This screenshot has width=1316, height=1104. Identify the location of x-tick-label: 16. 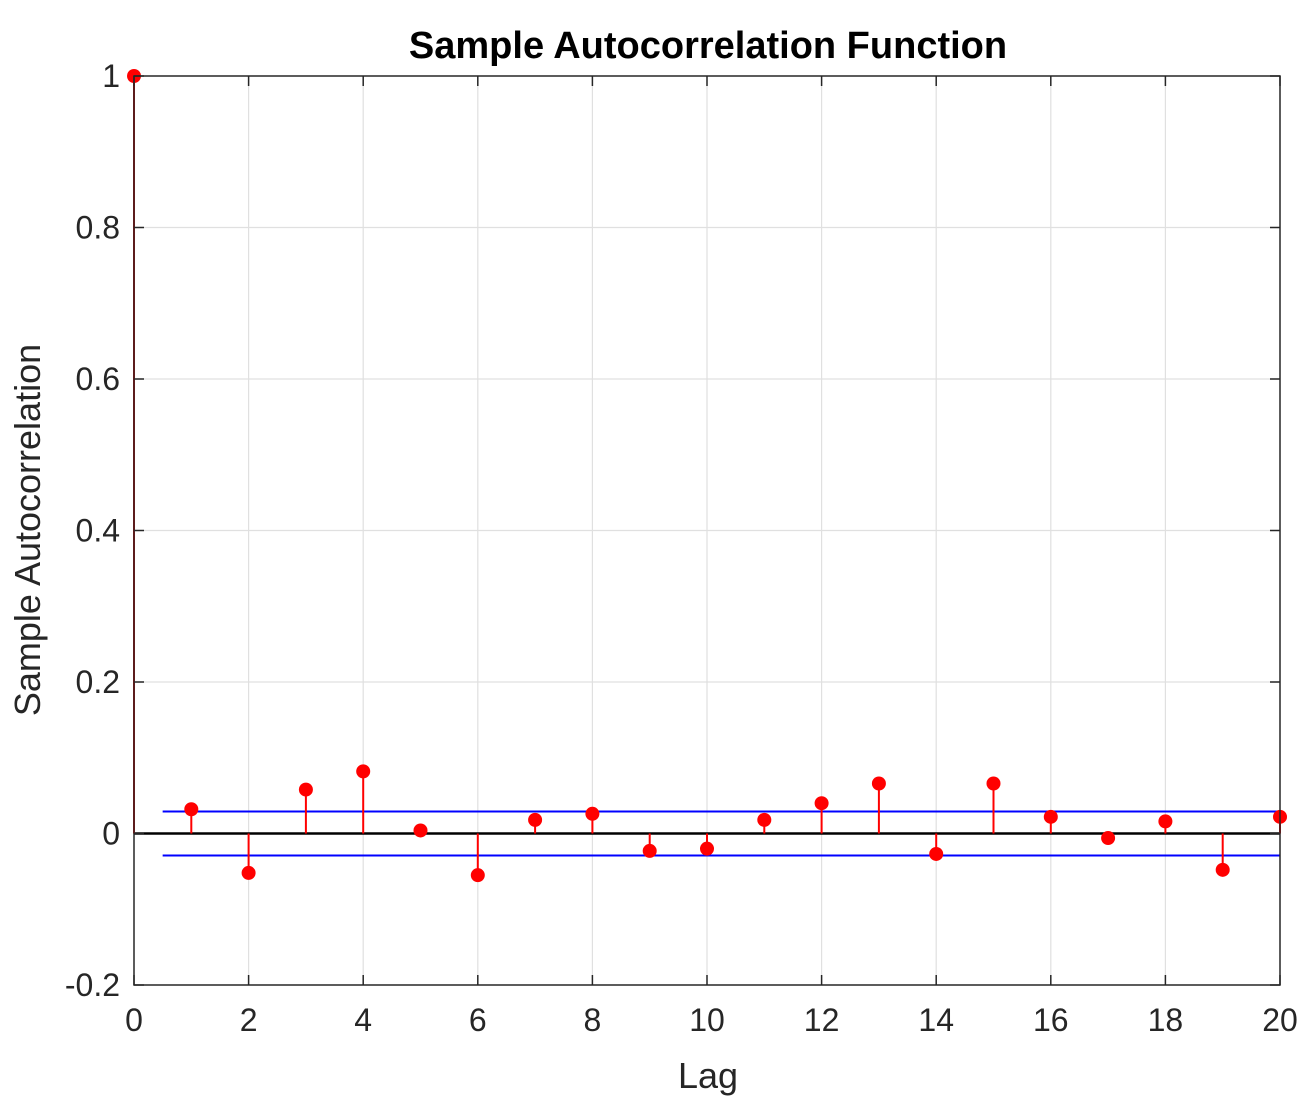
(1051, 1020).